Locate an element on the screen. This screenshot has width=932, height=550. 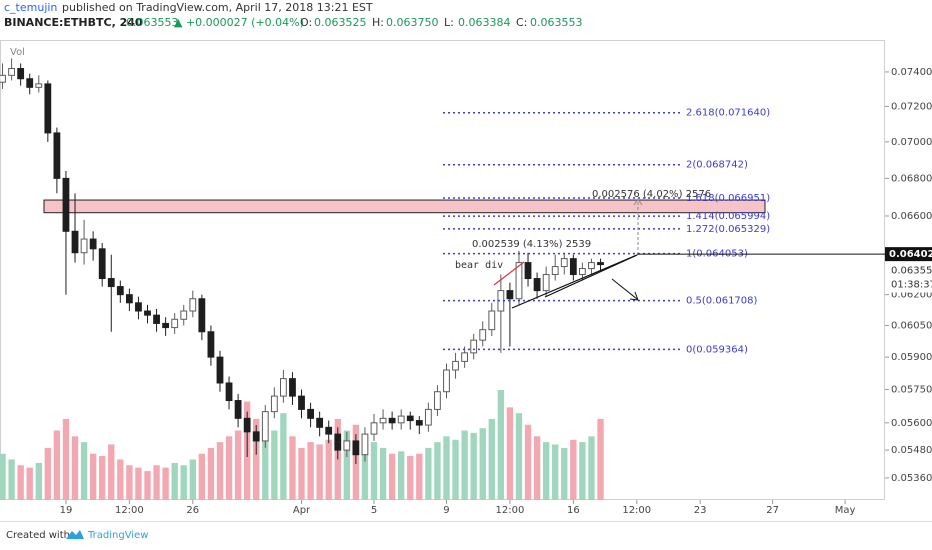
x-tick-label: 27 is located at coordinates (772, 510).